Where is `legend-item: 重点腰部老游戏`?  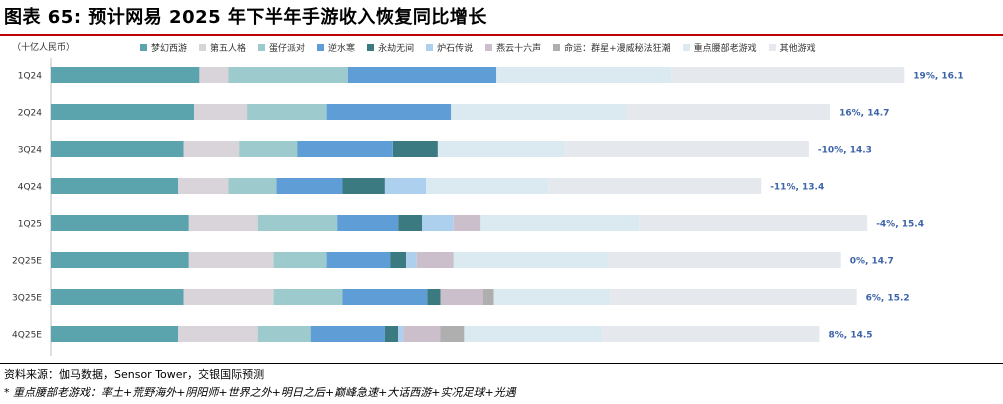 legend-item: 重点腰部老游戏 is located at coordinates (719, 47).